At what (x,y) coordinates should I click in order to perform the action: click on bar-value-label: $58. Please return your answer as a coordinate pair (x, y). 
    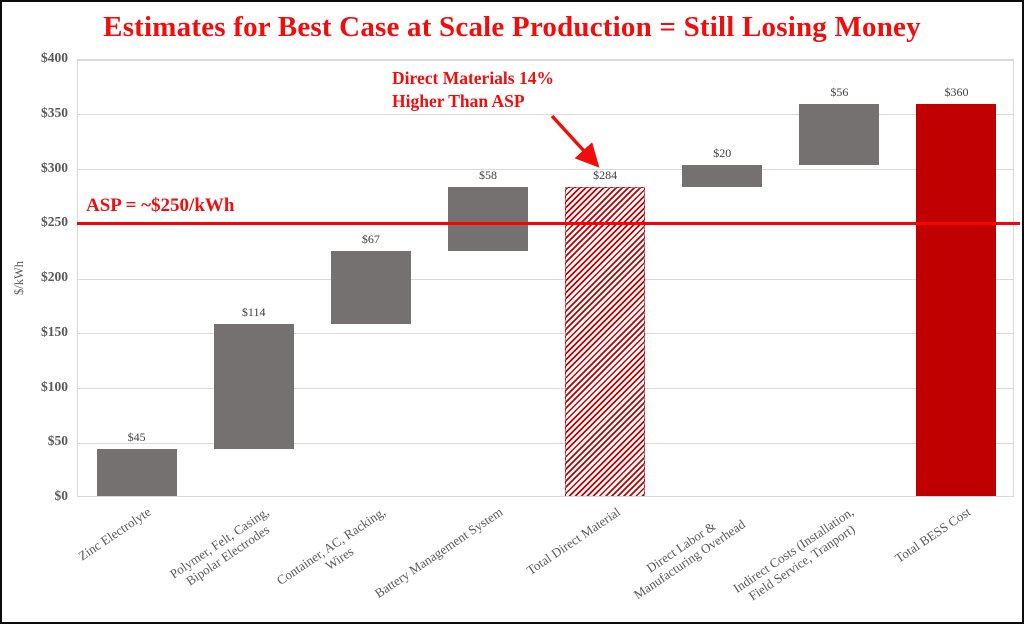
    Looking at the image, I should click on (487, 175).